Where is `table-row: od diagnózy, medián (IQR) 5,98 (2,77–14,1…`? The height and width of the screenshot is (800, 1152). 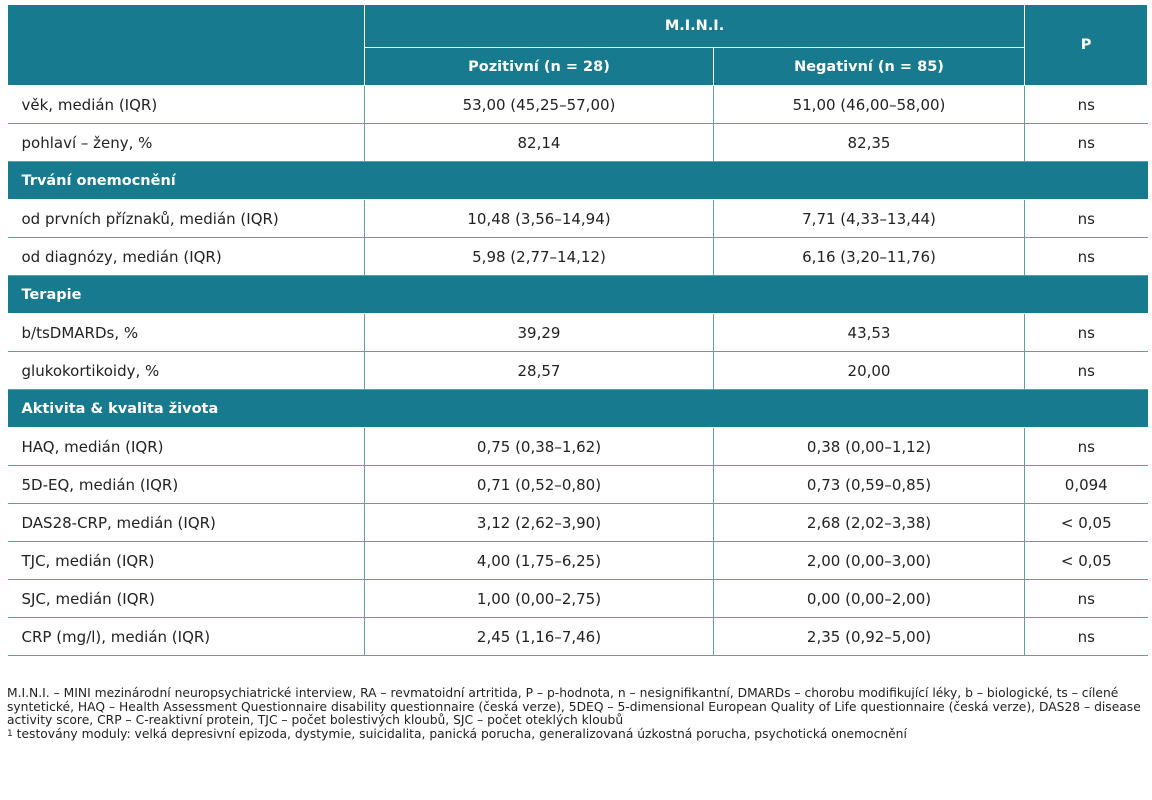 table-row: od diagnózy, medián (IQR) 5,98 (2,77–14,1… is located at coordinates (577, 256).